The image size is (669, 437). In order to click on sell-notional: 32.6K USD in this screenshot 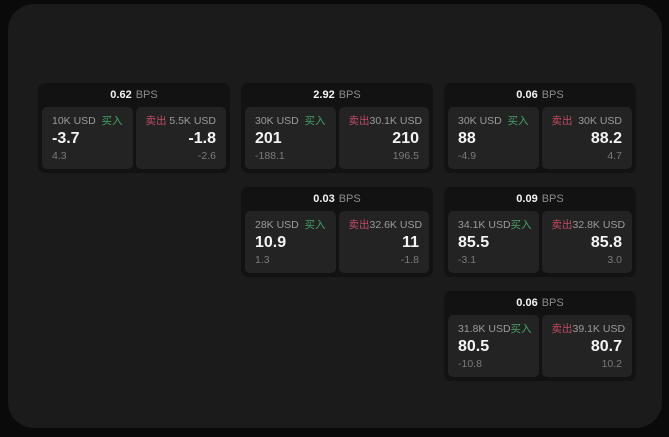, I will do `click(396, 225)`.